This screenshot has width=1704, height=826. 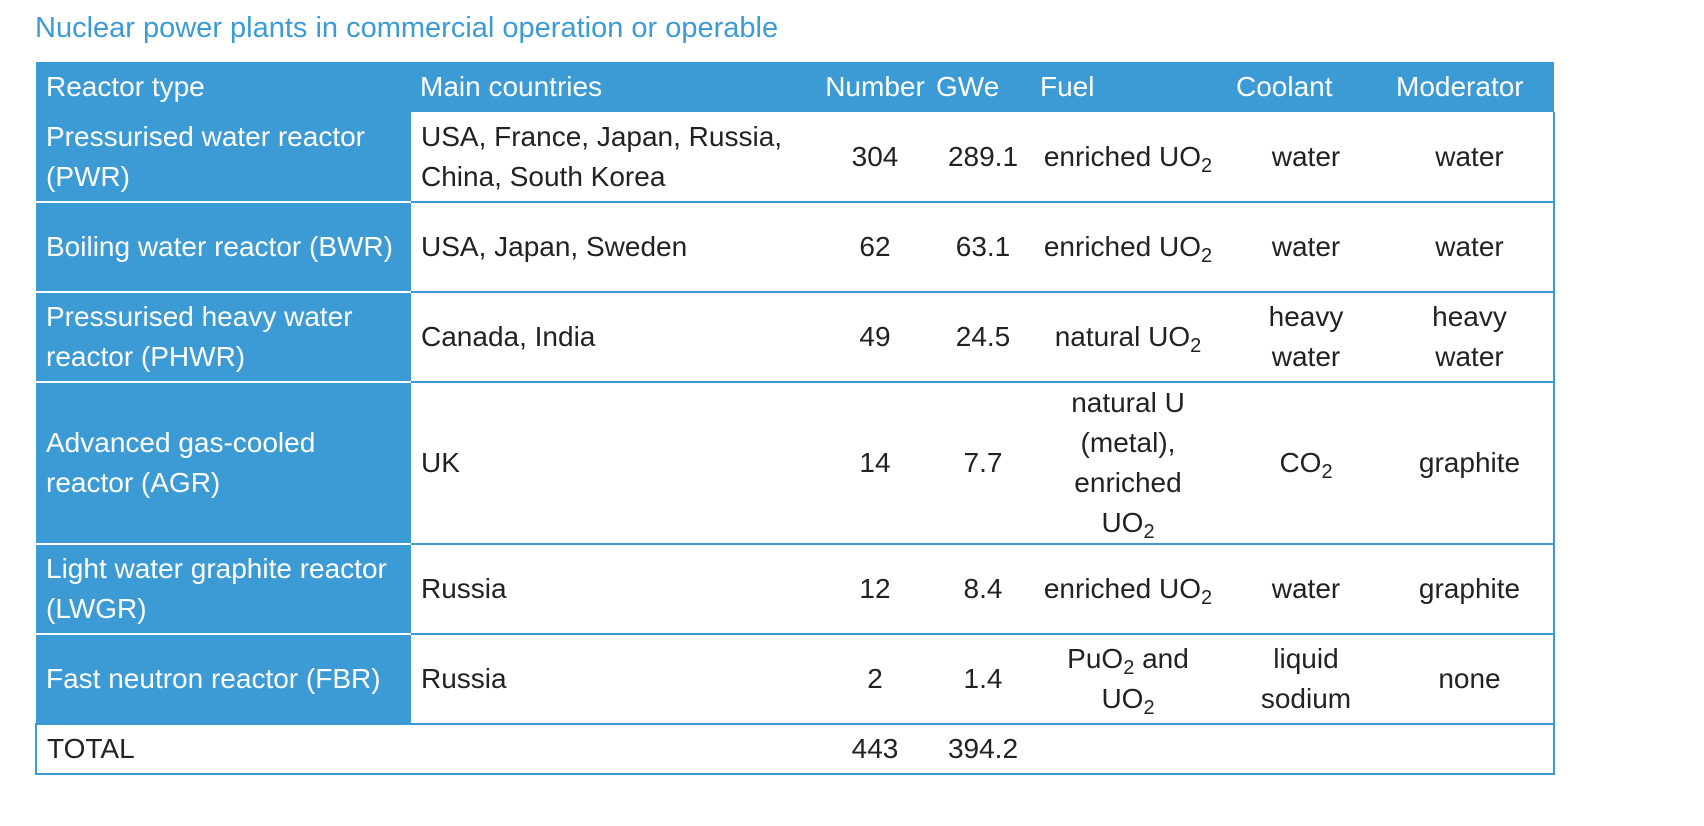 What do you see at coordinates (983, 156) in the screenshot?
I see `gwe-cell: 289.1` at bounding box center [983, 156].